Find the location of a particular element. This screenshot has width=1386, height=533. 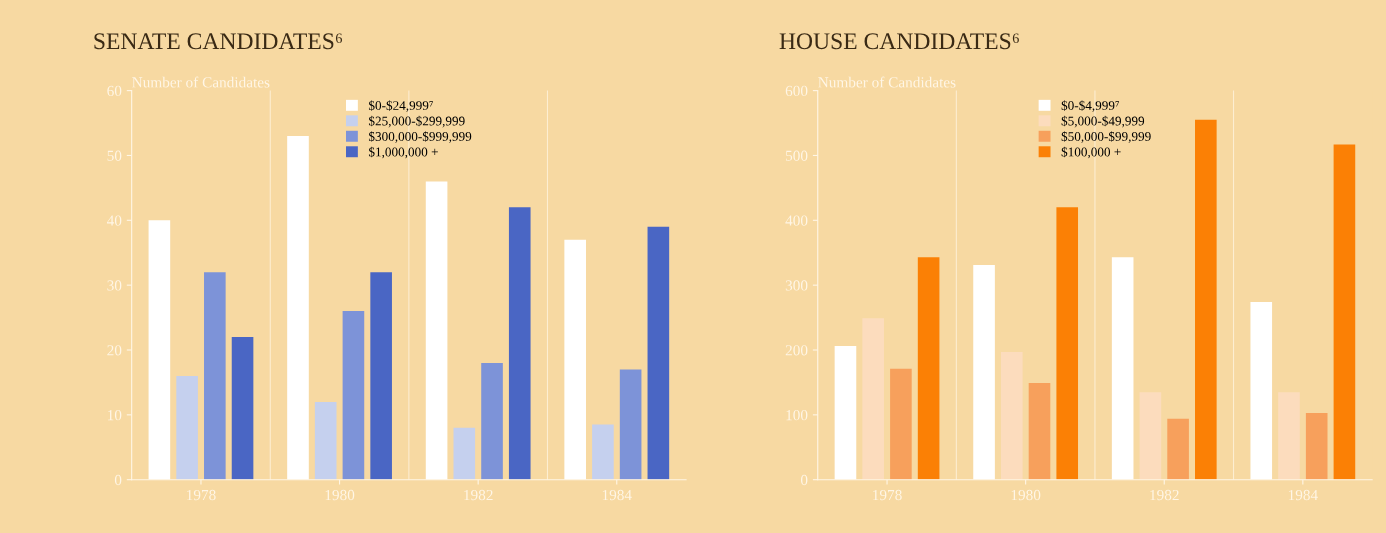

y-tick-label: 60 is located at coordinates (114, 91).